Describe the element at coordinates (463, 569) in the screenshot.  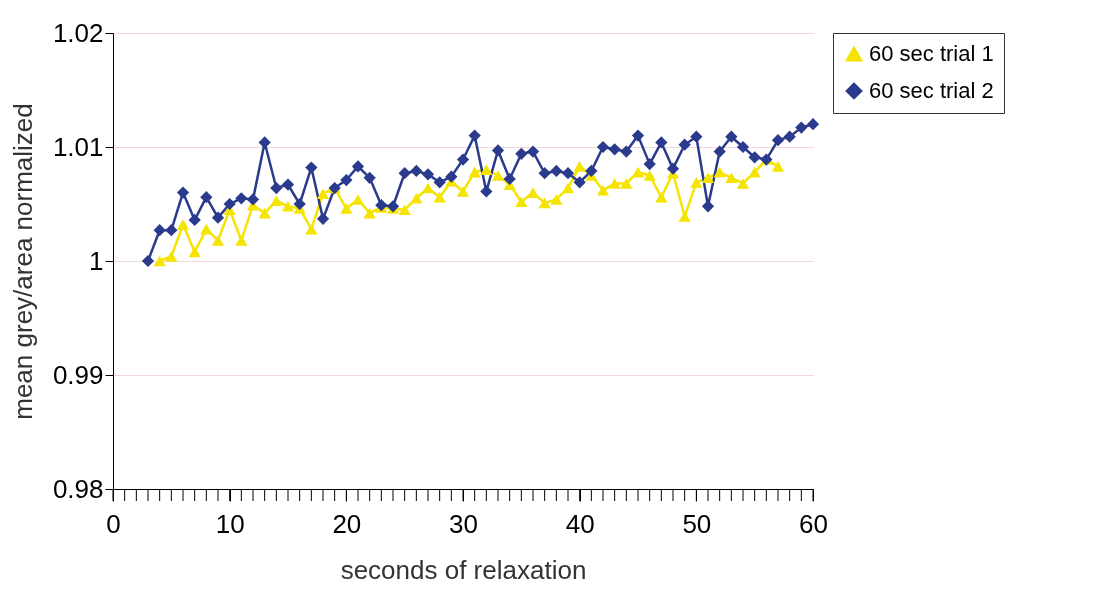
I see `x-axis-title: seconds of relaxation` at that location.